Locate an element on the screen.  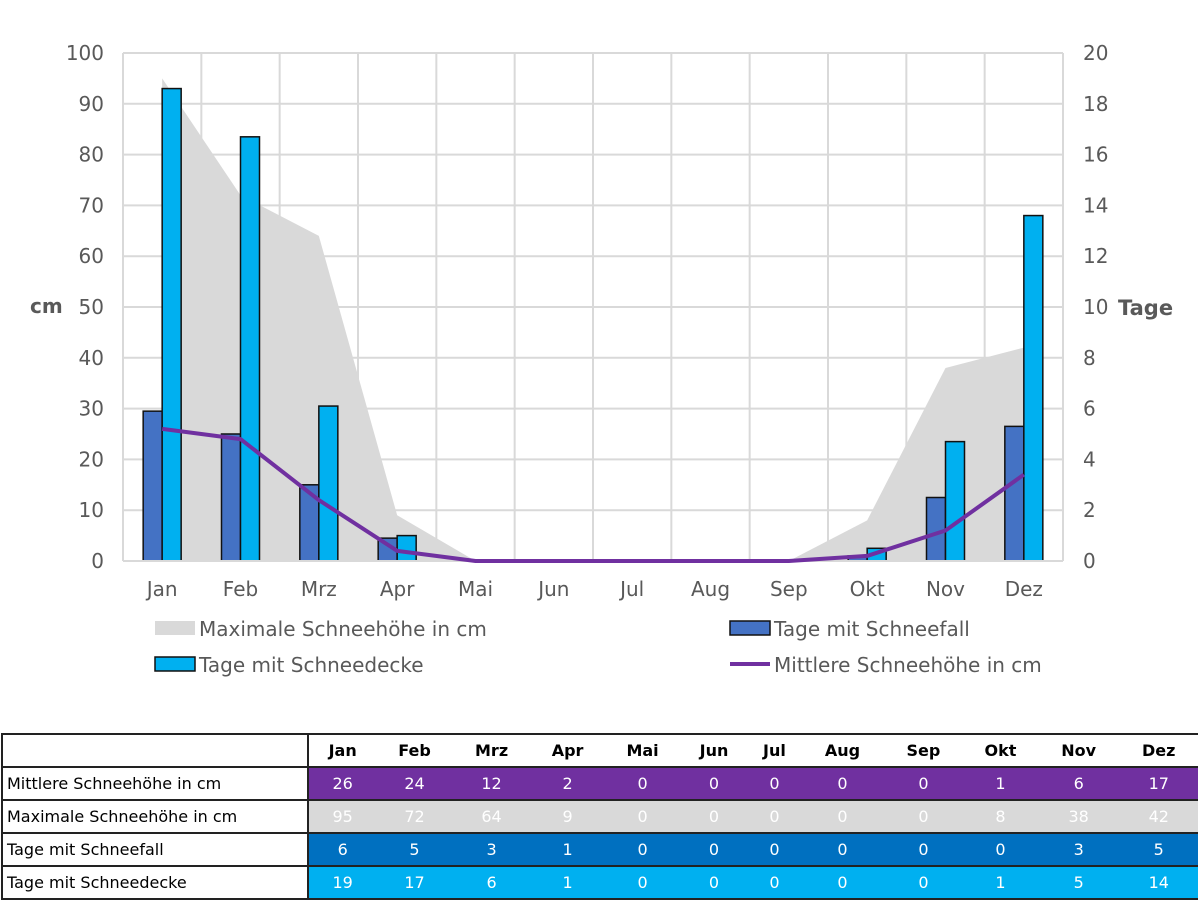
y-left-tick: 80 is located at coordinates (91, 155).